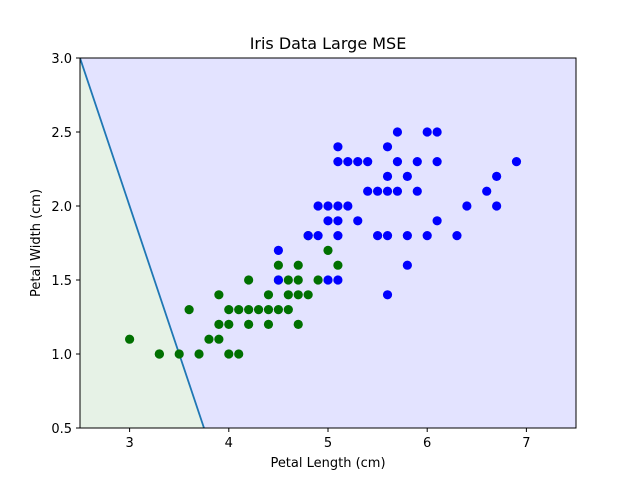 The image size is (640, 480). What do you see at coordinates (61, 281) in the screenshot?
I see `y-tick-label: 1.5` at bounding box center [61, 281].